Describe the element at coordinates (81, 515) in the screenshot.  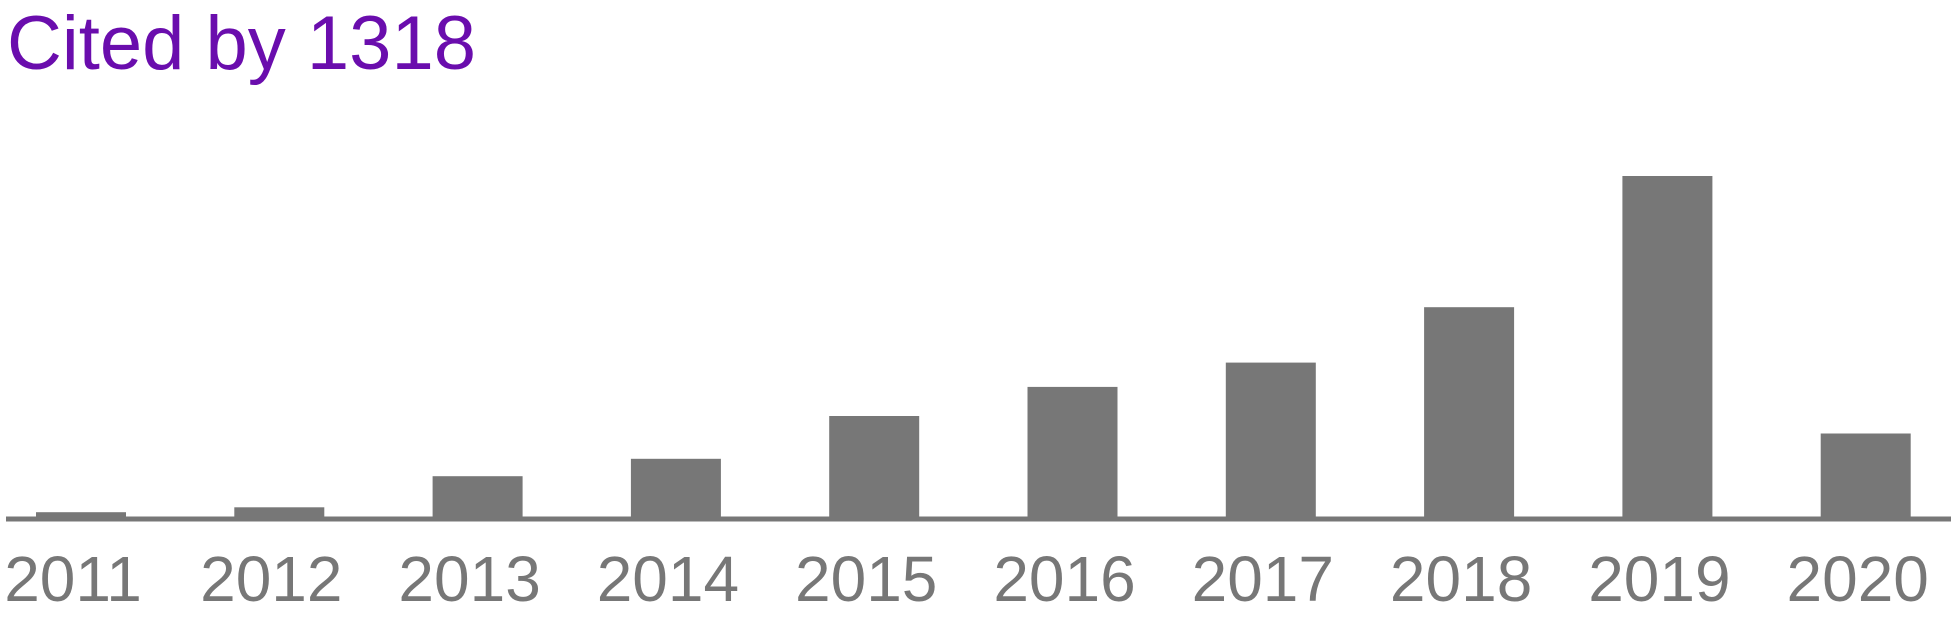
I see `bar-2011` at that location.